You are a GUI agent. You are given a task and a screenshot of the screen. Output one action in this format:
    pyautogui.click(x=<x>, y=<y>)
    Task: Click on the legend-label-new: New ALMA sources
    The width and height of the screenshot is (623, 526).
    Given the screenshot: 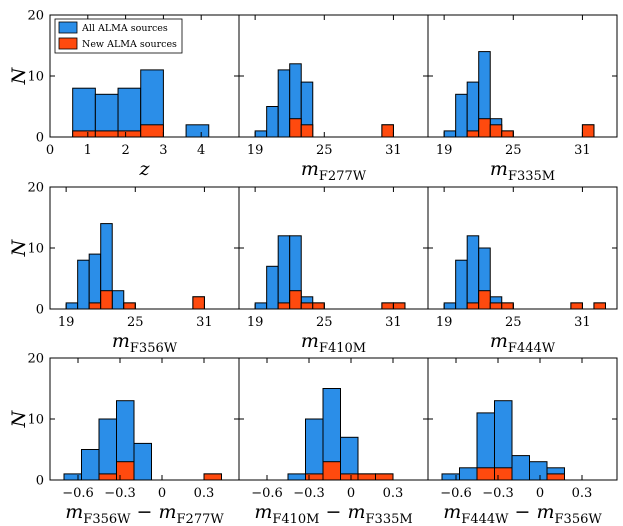 What is the action you would take?
    pyautogui.click(x=129, y=44)
    